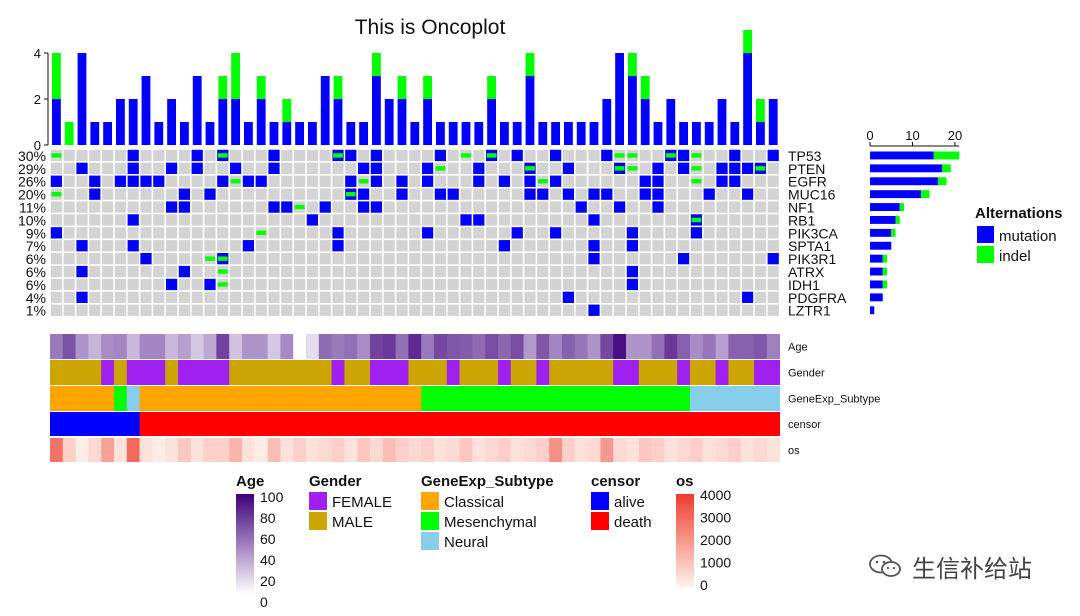 The height and width of the screenshot is (616, 1080). What do you see at coordinates (972, 568) in the screenshot?
I see `watermark-text: 生信补给站` at bounding box center [972, 568].